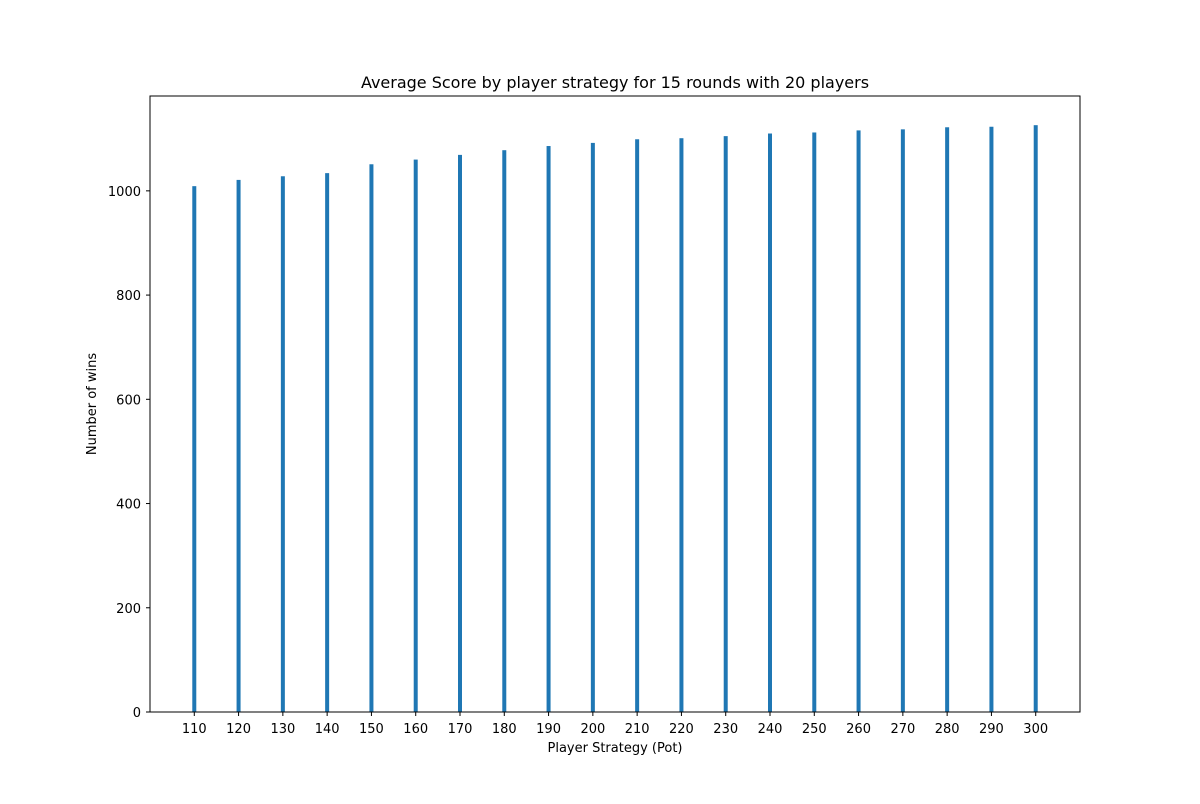 The height and width of the screenshot is (804, 1200). I want to click on x-tick-label: 240, so click(770, 729).